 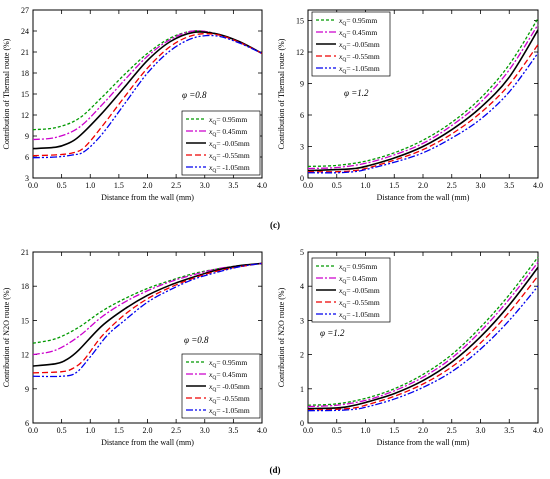 I want to click on y-tick-label: 2, so click(x=302, y=355).